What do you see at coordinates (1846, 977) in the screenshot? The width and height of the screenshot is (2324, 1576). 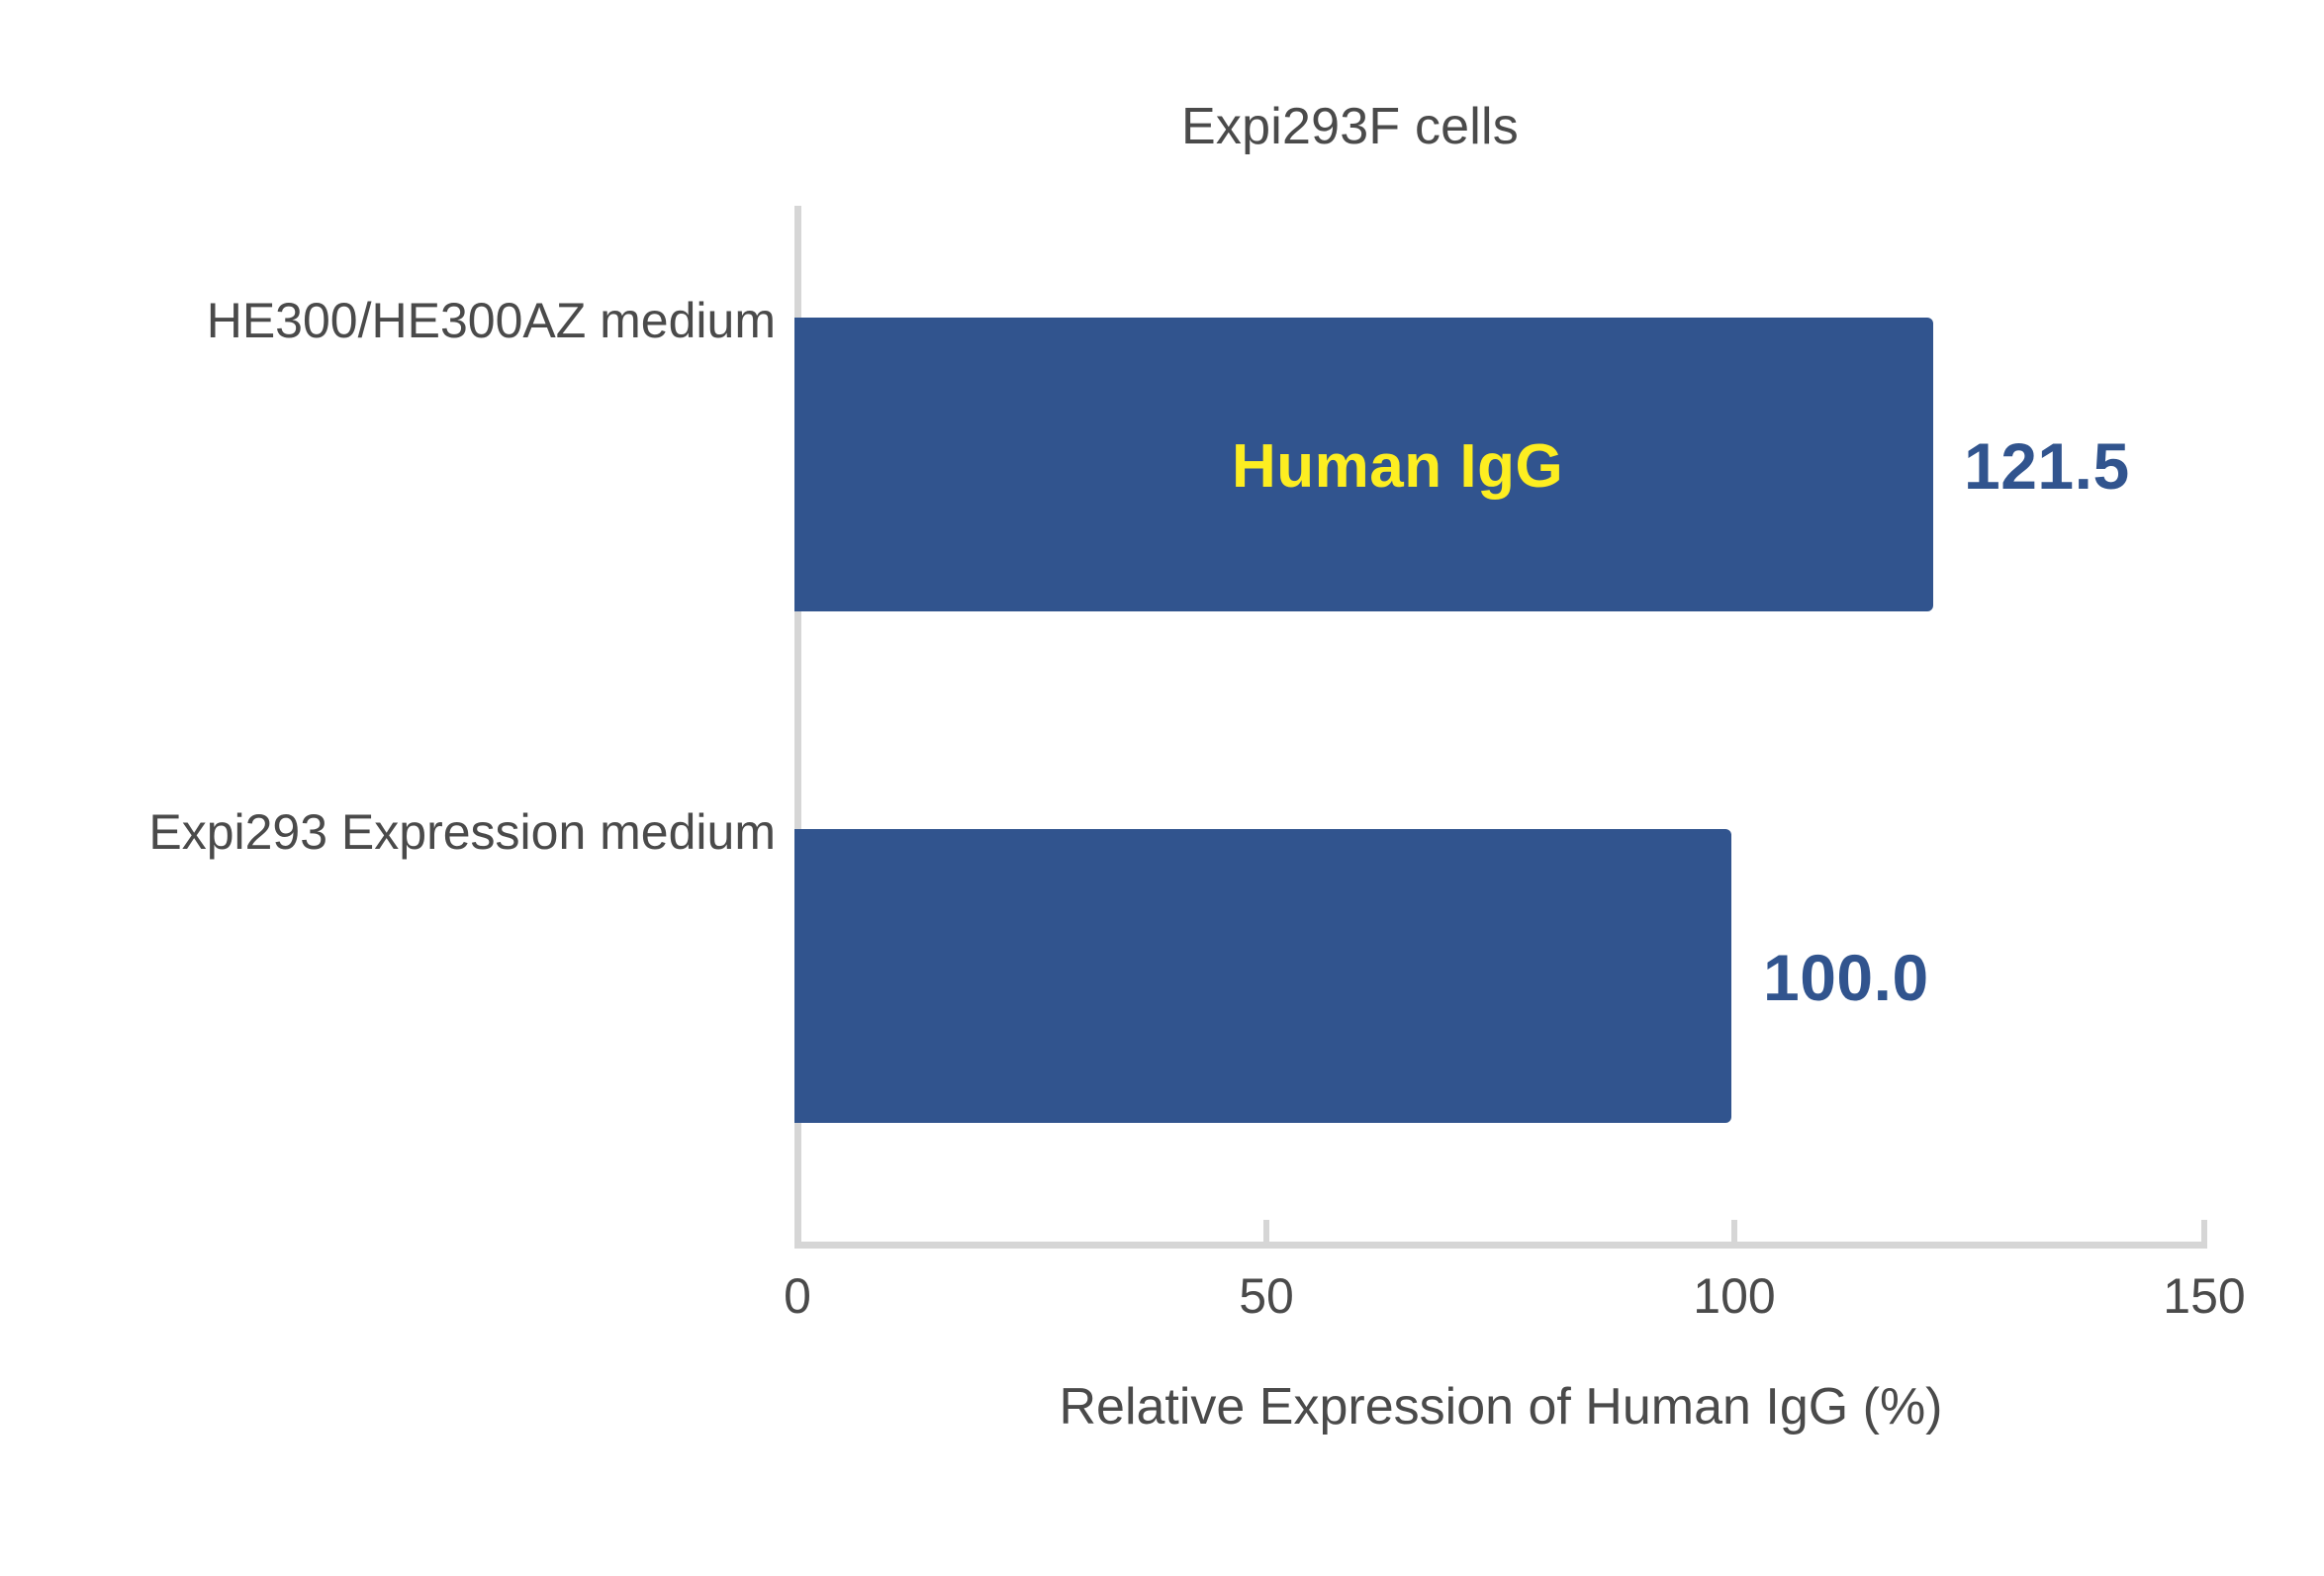 I see `bar-value-label-expi293-medium: 100.0` at bounding box center [1846, 977].